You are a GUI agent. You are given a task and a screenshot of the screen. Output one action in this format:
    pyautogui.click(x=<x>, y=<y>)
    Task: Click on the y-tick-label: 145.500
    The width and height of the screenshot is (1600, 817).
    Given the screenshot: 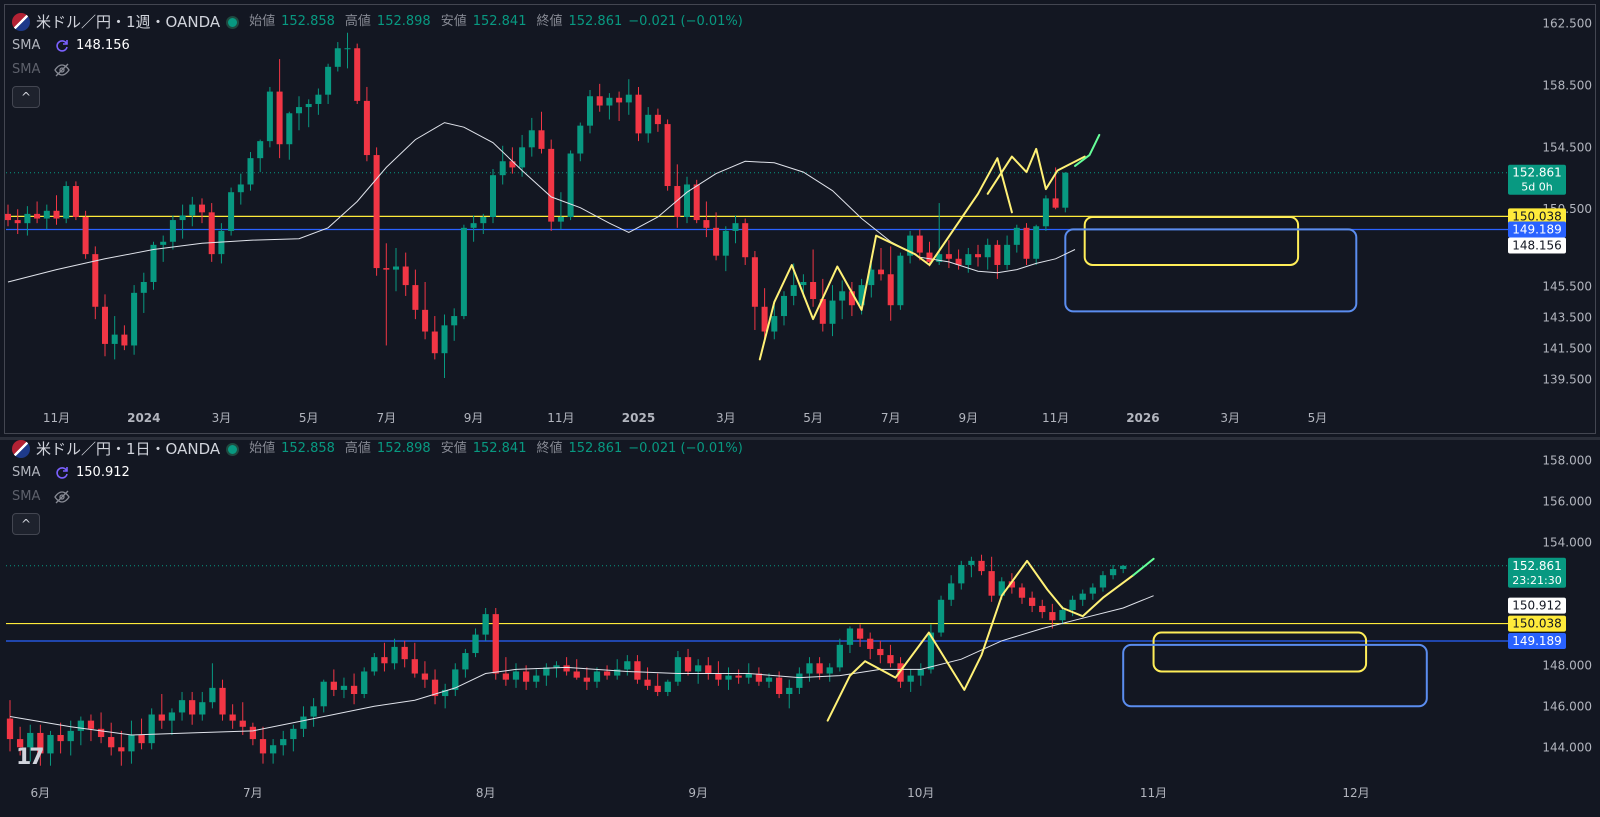 What is the action you would take?
    pyautogui.click(x=1567, y=287)
    